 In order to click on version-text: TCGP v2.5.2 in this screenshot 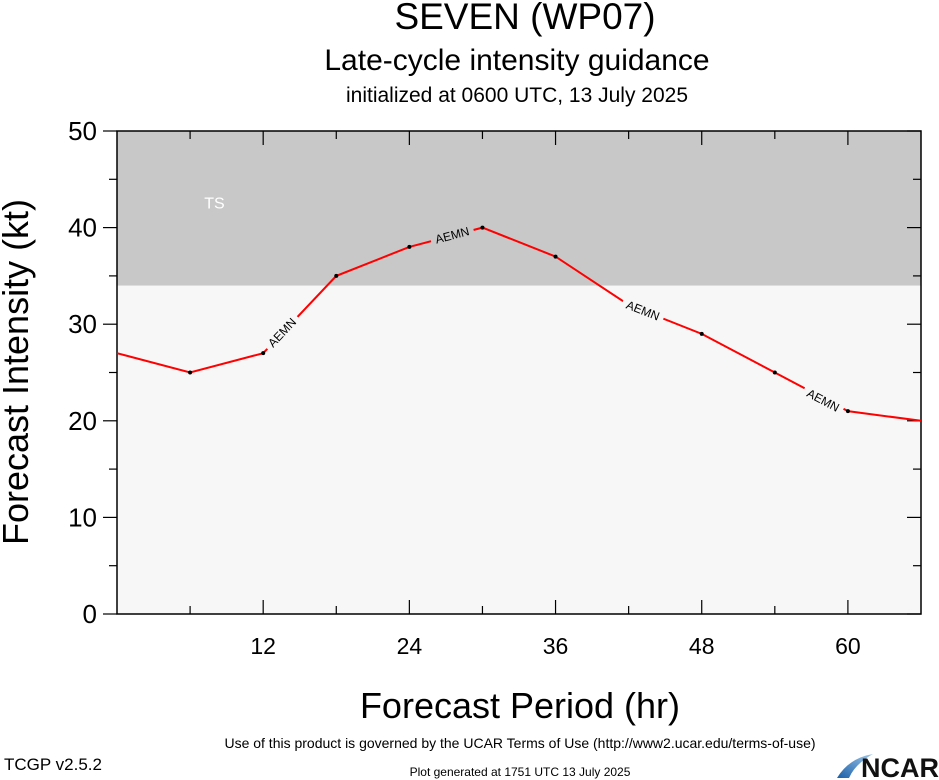, I will do `click(53, 764)`.